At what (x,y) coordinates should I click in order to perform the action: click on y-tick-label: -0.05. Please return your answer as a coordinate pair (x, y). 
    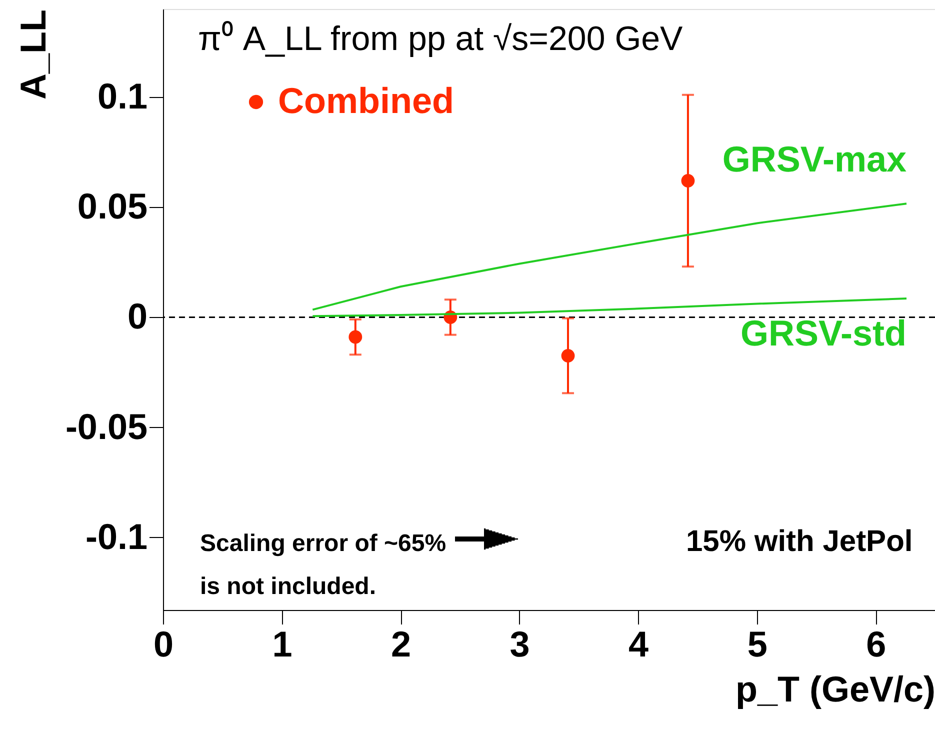
    Looking at the image, I should click on (106, 426).